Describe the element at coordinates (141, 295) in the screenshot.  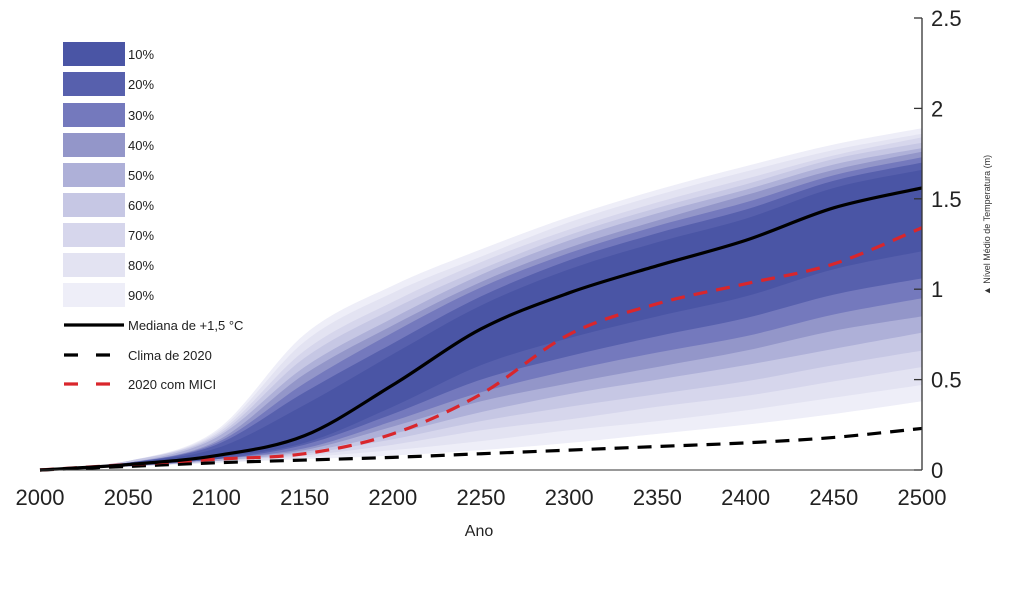
I see `legend-label: 90%` at that location.